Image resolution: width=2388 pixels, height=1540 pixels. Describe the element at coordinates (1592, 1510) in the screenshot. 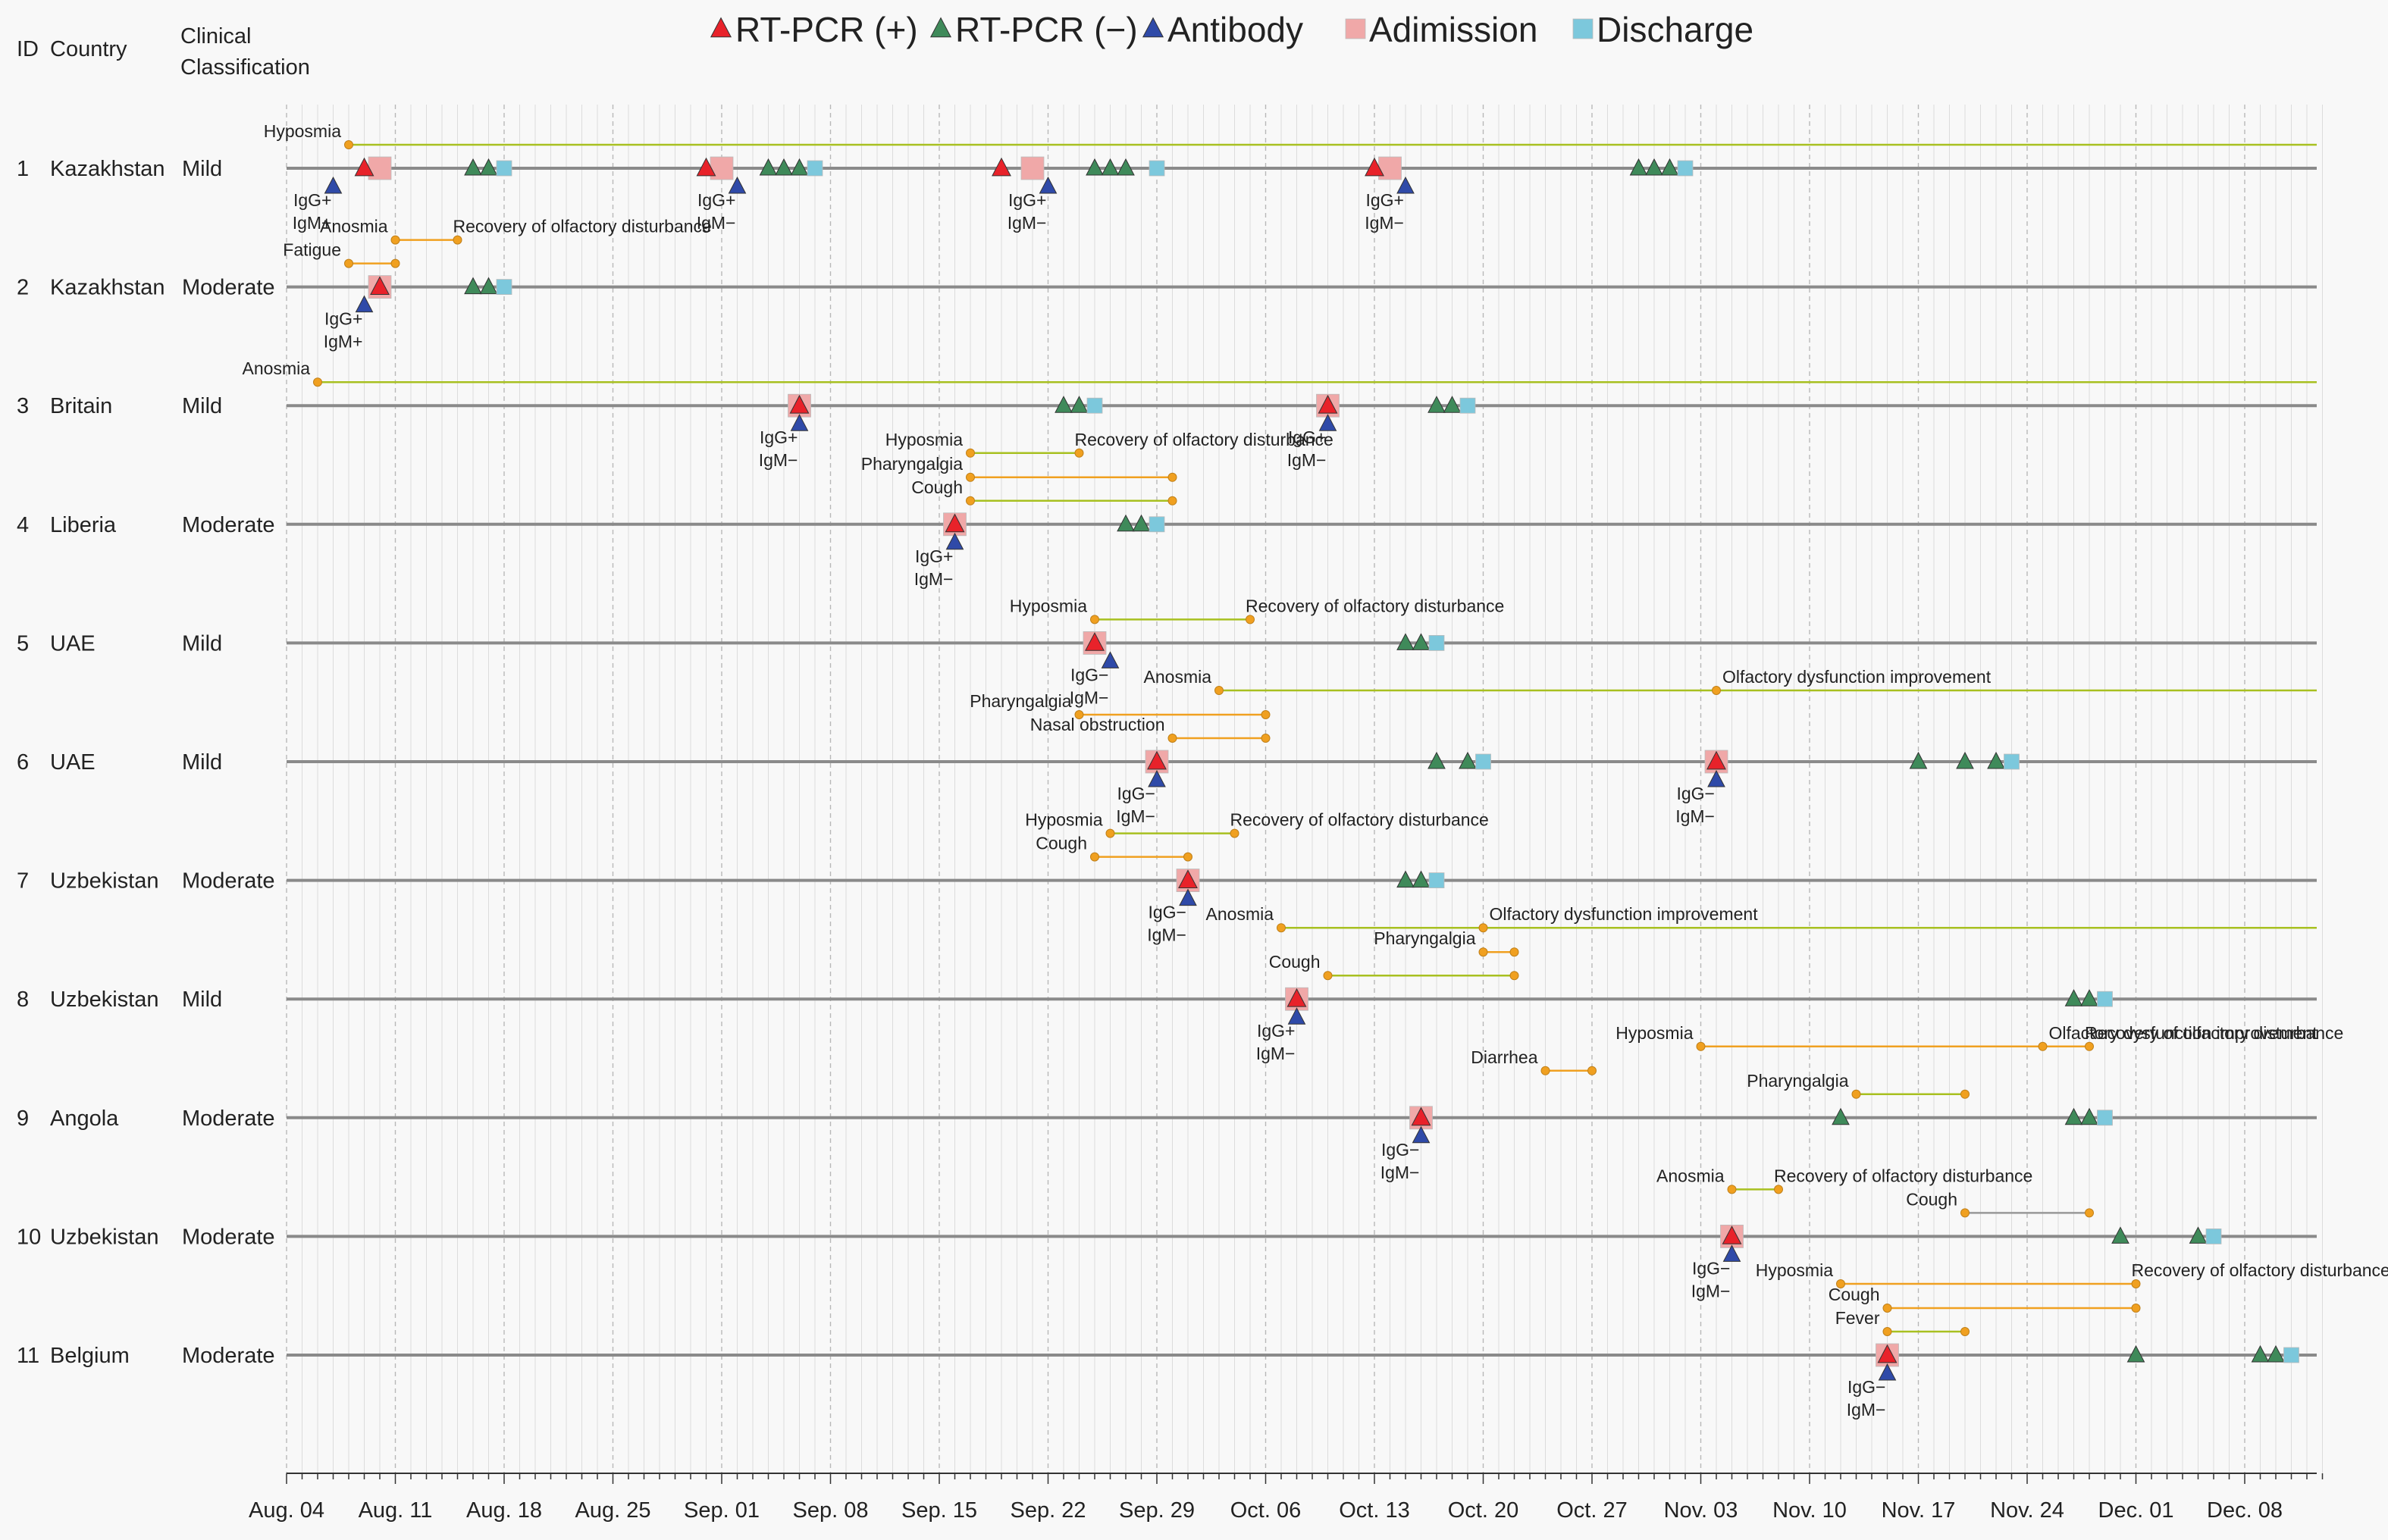

I see `x-tick-label: Oct. 27` at that location.